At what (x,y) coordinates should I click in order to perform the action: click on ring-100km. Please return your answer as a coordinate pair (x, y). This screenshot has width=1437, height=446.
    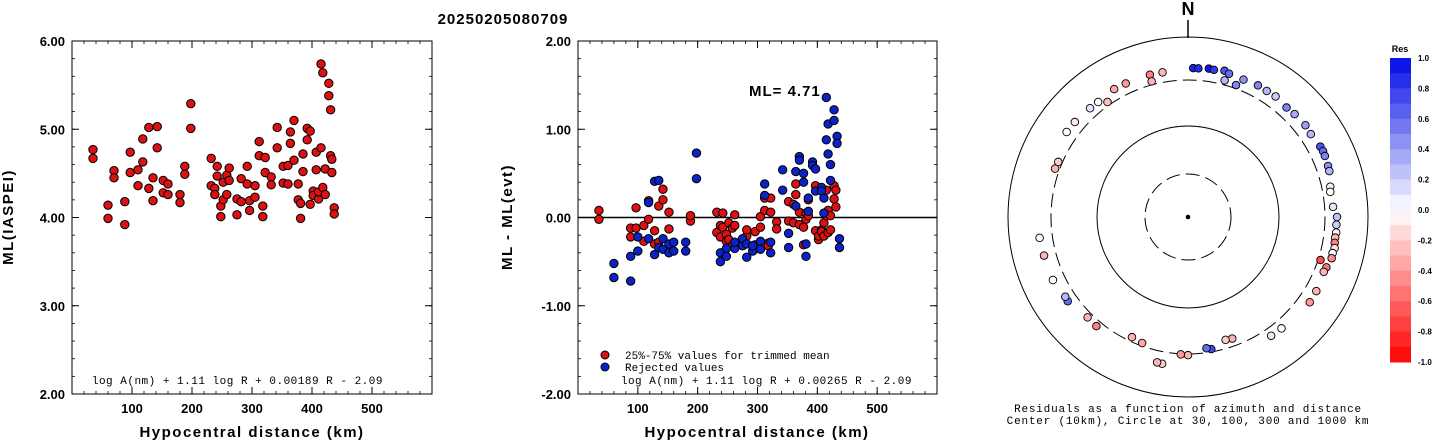
    Looking at the image, I should click on (1188, 217).